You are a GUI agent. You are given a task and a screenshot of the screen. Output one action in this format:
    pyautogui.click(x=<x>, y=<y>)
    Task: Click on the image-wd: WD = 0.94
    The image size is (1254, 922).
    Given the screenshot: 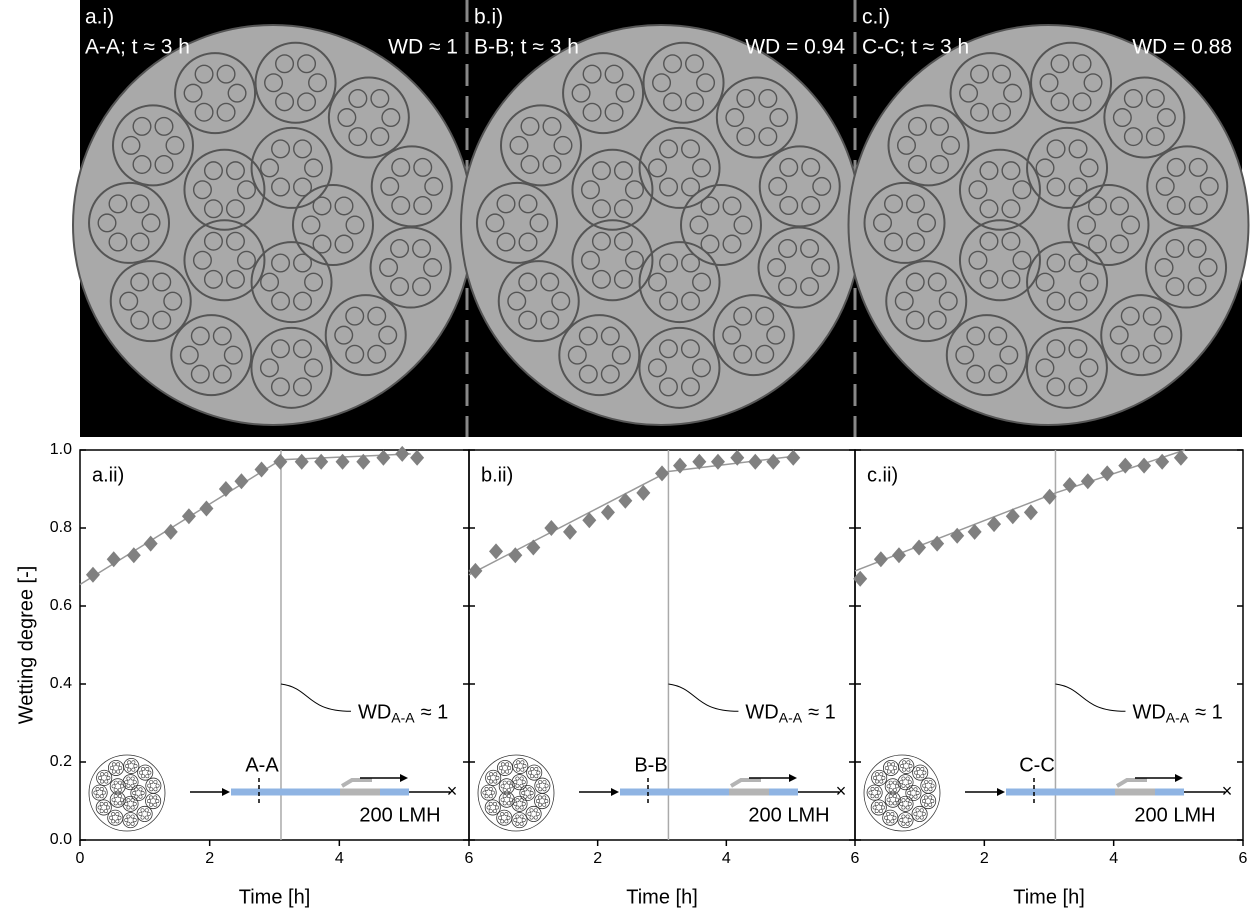 What is the action you would take?
    pyautogui.click(x=795, y=47)
    